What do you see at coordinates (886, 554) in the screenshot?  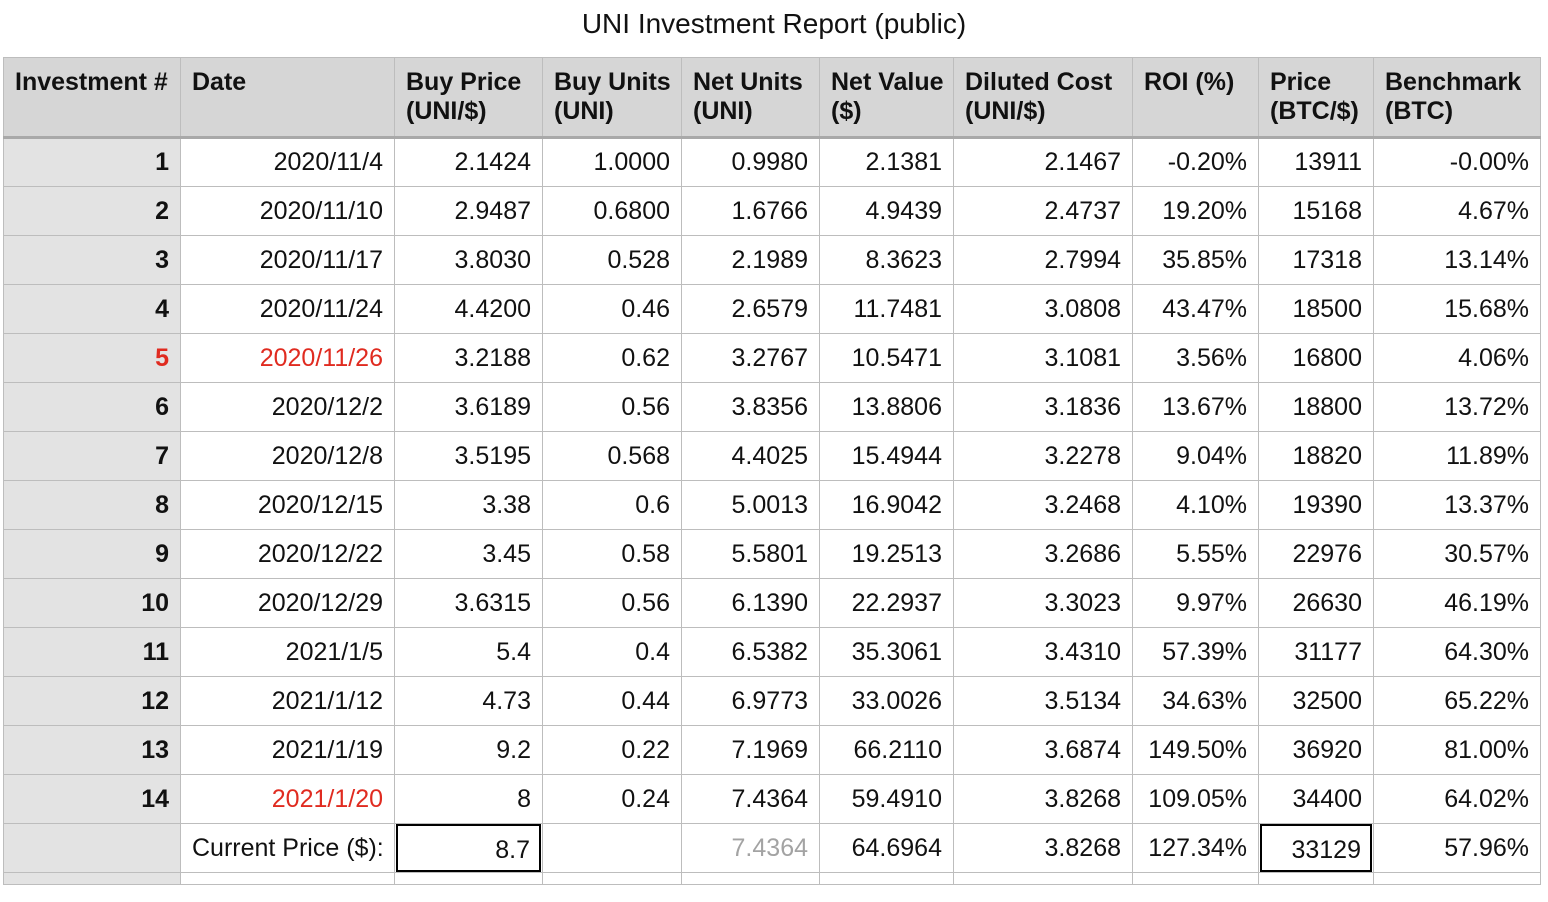 I see `cell-net-value: 19.2513` at bounding box center [886, 554].